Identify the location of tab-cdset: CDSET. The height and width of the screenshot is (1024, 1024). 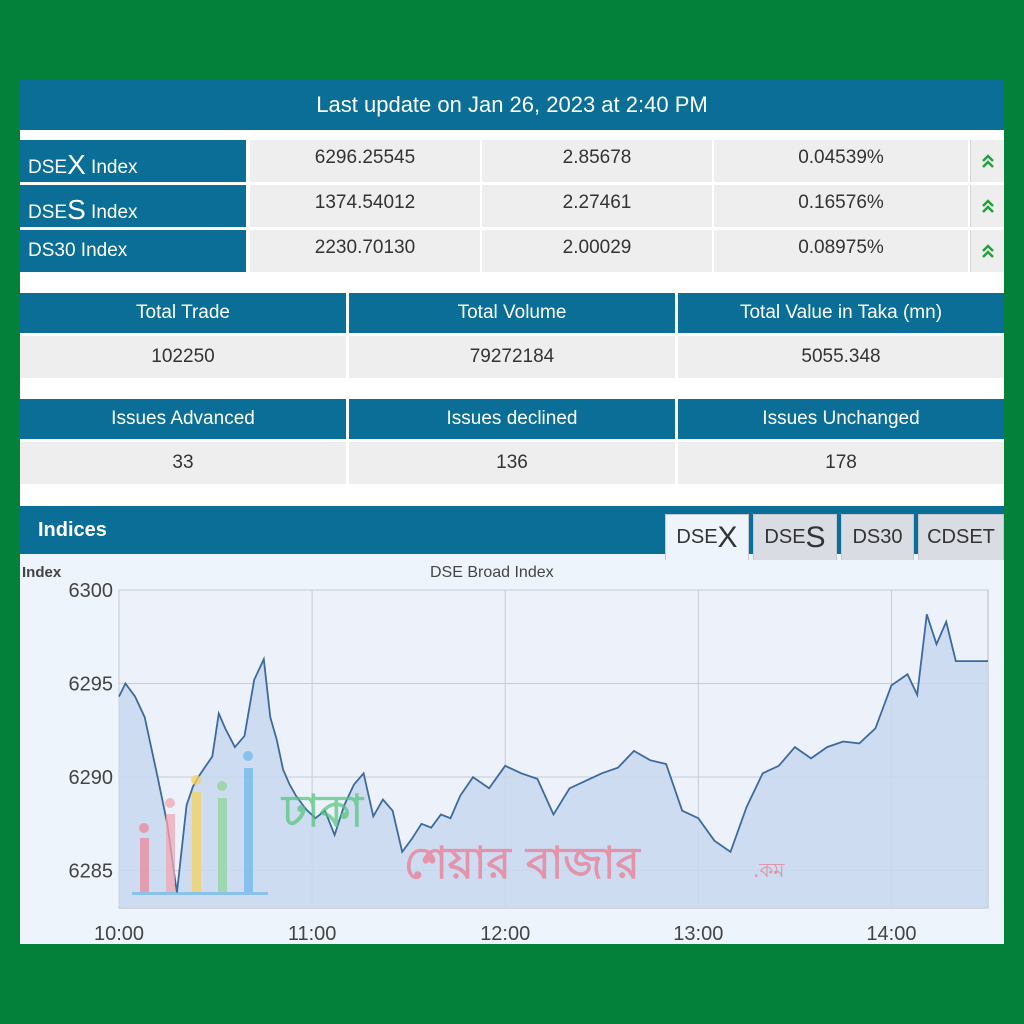
(961, 537).